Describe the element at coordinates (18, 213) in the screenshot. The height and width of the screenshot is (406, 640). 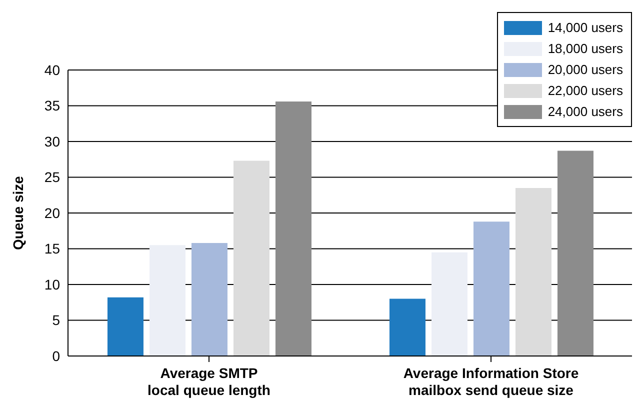
I see `y-axis-title: Queue size` at that location.